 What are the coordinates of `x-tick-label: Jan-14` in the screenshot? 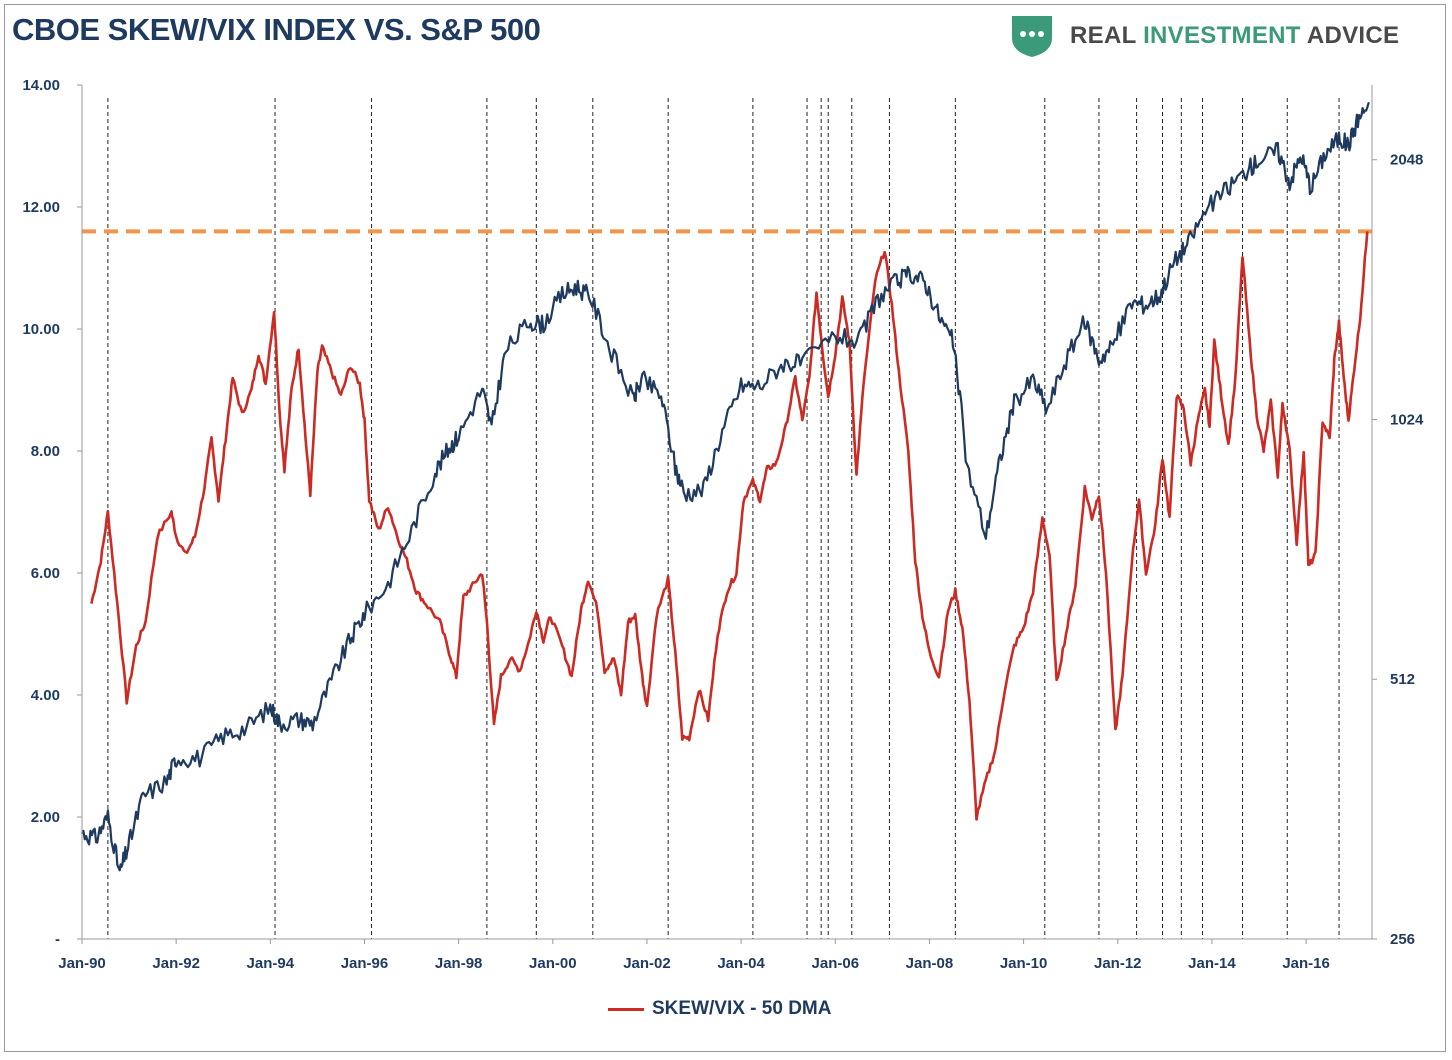 It's located at (1212, 963).